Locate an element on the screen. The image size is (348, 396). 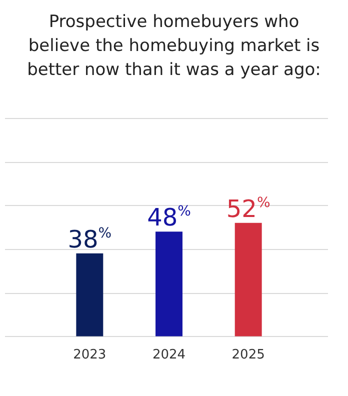
x-tick-label: 2024 is located at coordinates (169, 355).